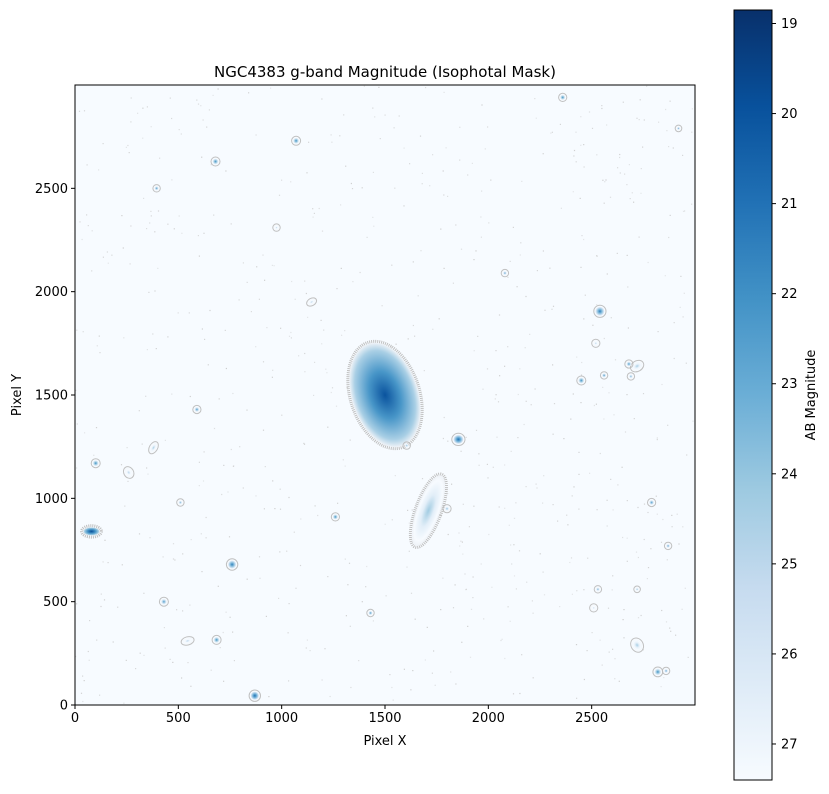  I want to click on colorbar: 19 20 21 22 23 24 25 26 27, so click(765, 395).